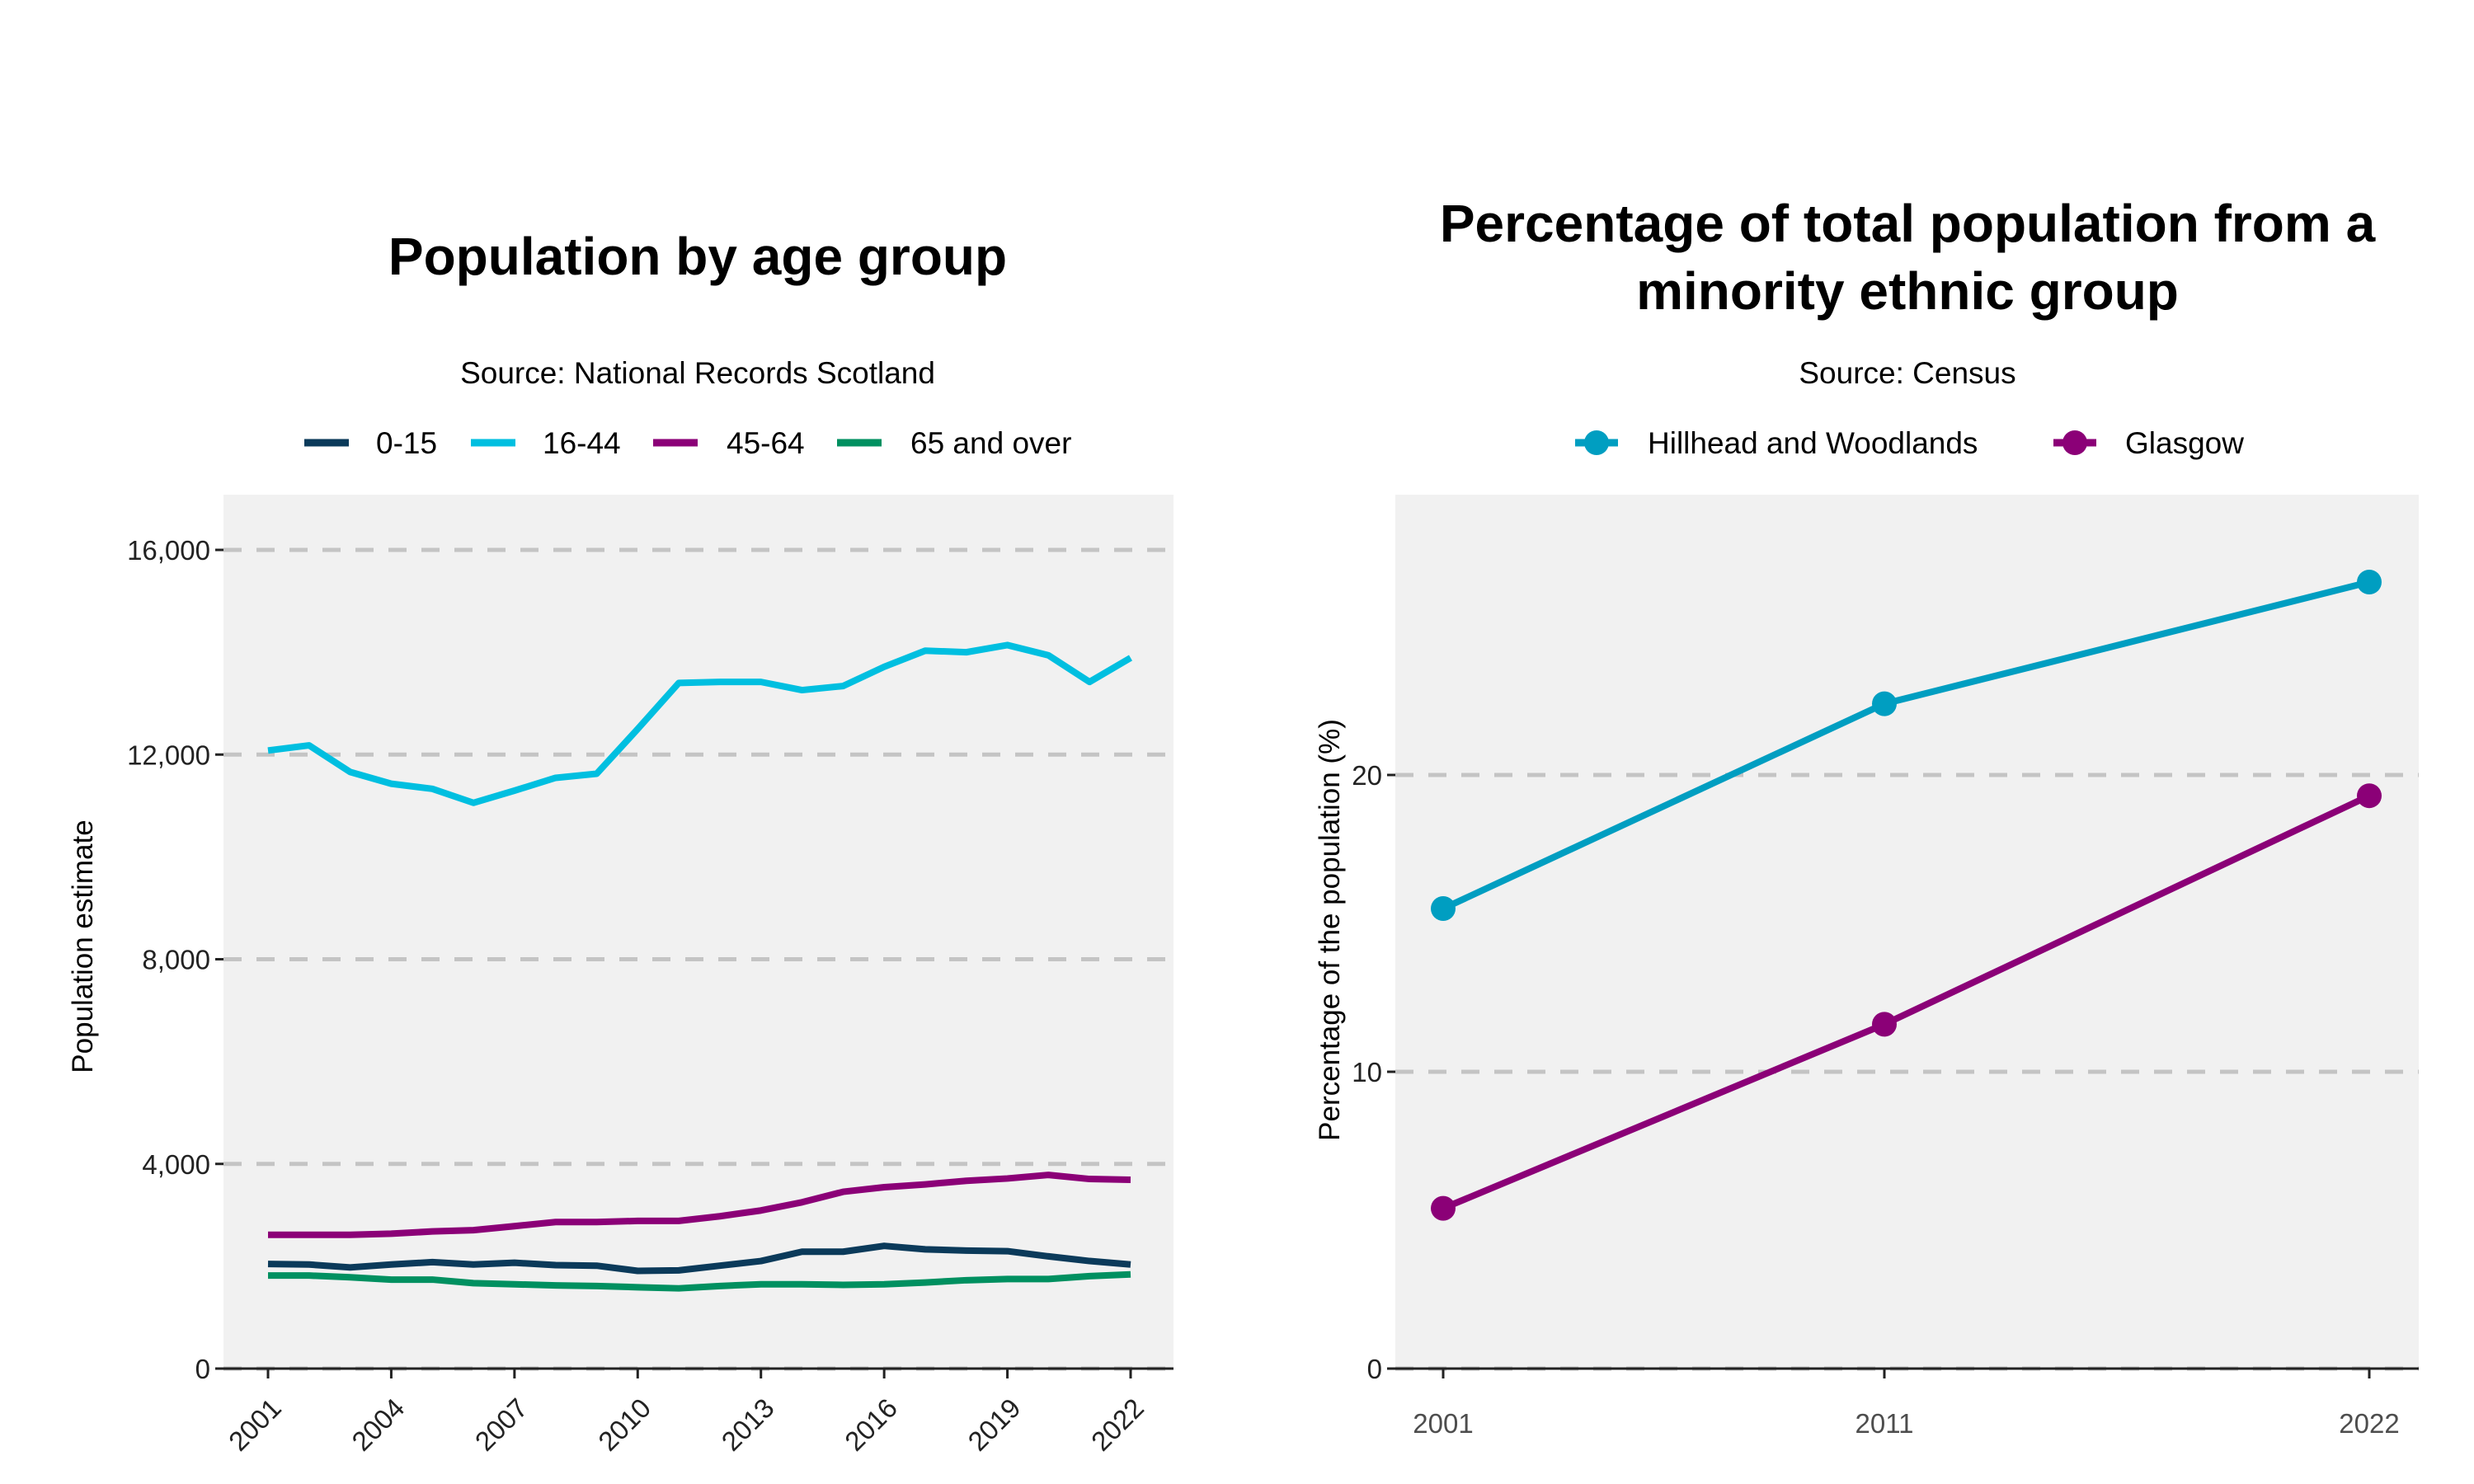 The width and height of the screenshot is (2474, 1484). I want to click on legend-label: 65 and over, so click(990, 443).